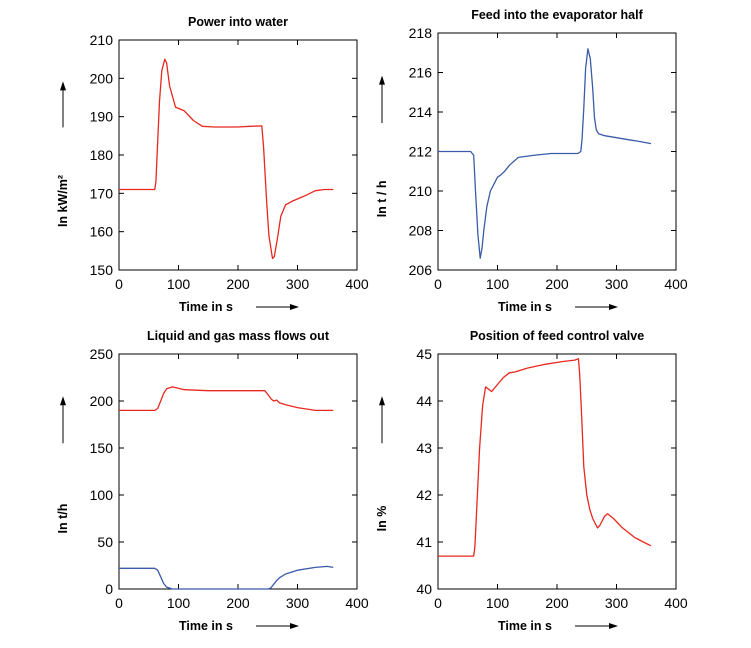 The width and height of the screenshot is (751, 648). Describe the element at coordinates (102, 117) in the screenshot. I see `y-tick-label: 190` at that location.